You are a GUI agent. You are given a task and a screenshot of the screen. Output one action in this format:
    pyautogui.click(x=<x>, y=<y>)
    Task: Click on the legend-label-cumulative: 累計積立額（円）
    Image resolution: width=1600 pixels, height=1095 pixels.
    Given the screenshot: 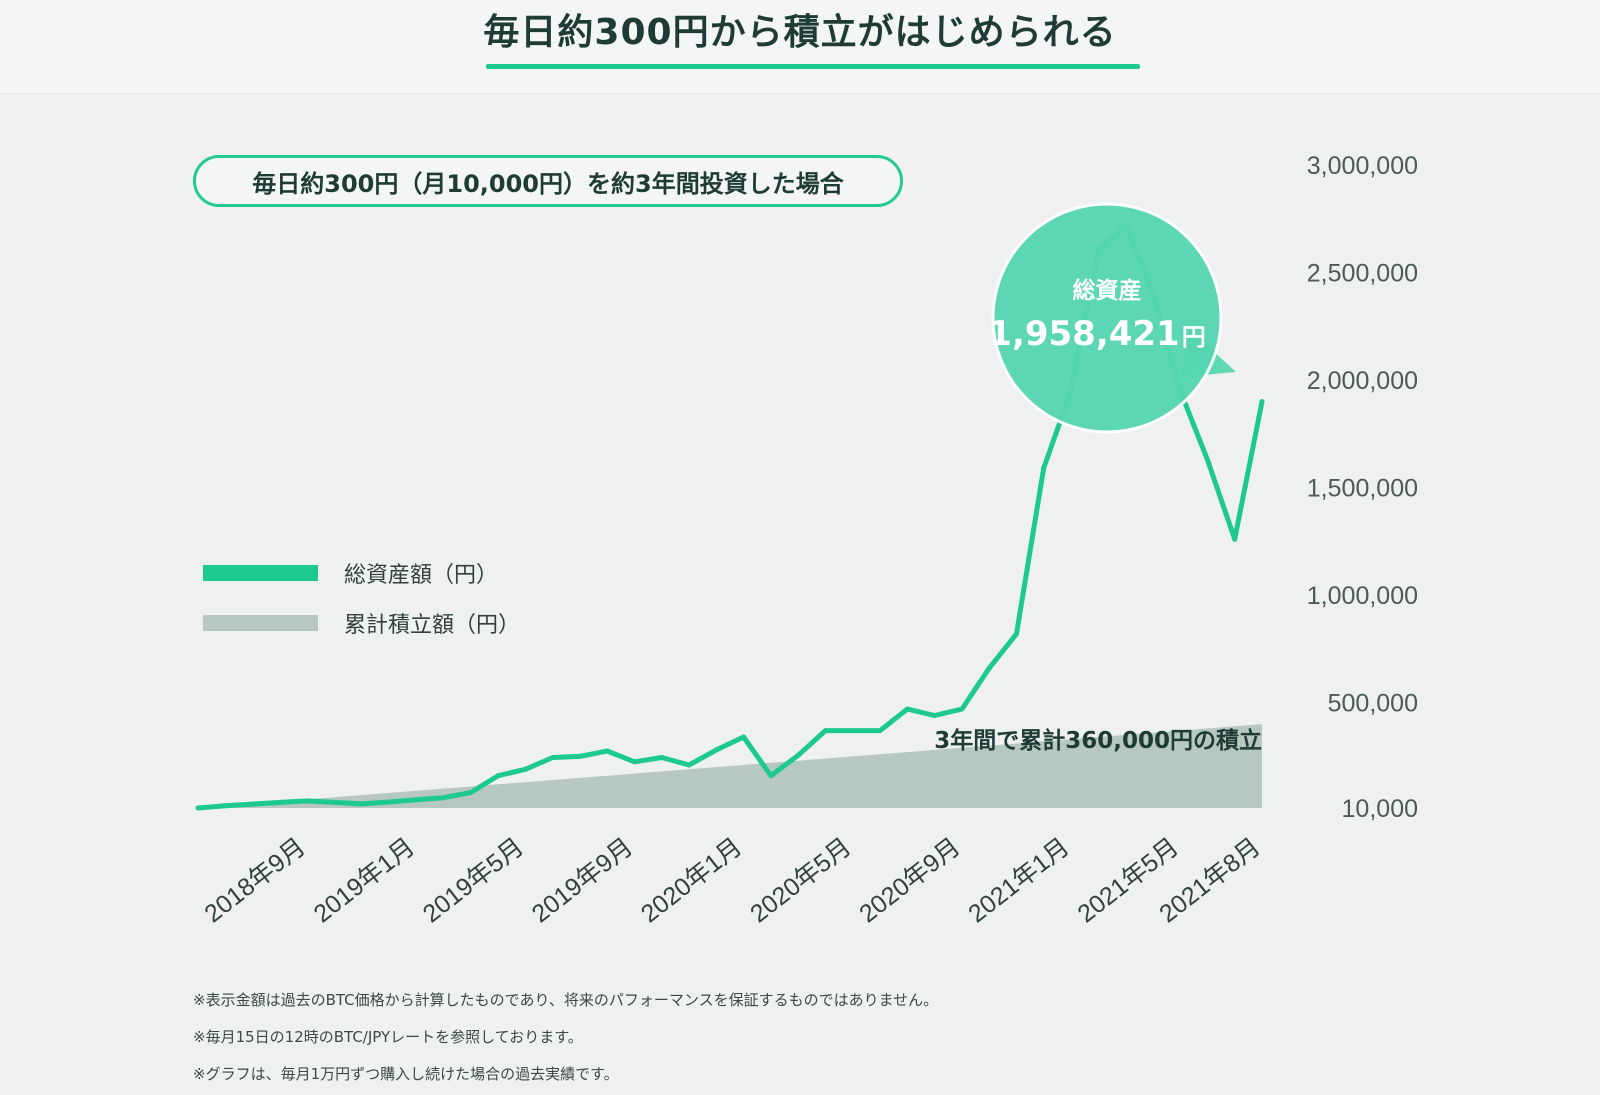 What is the action you would take?
    pyautogui.click(x=432, y=625)
    